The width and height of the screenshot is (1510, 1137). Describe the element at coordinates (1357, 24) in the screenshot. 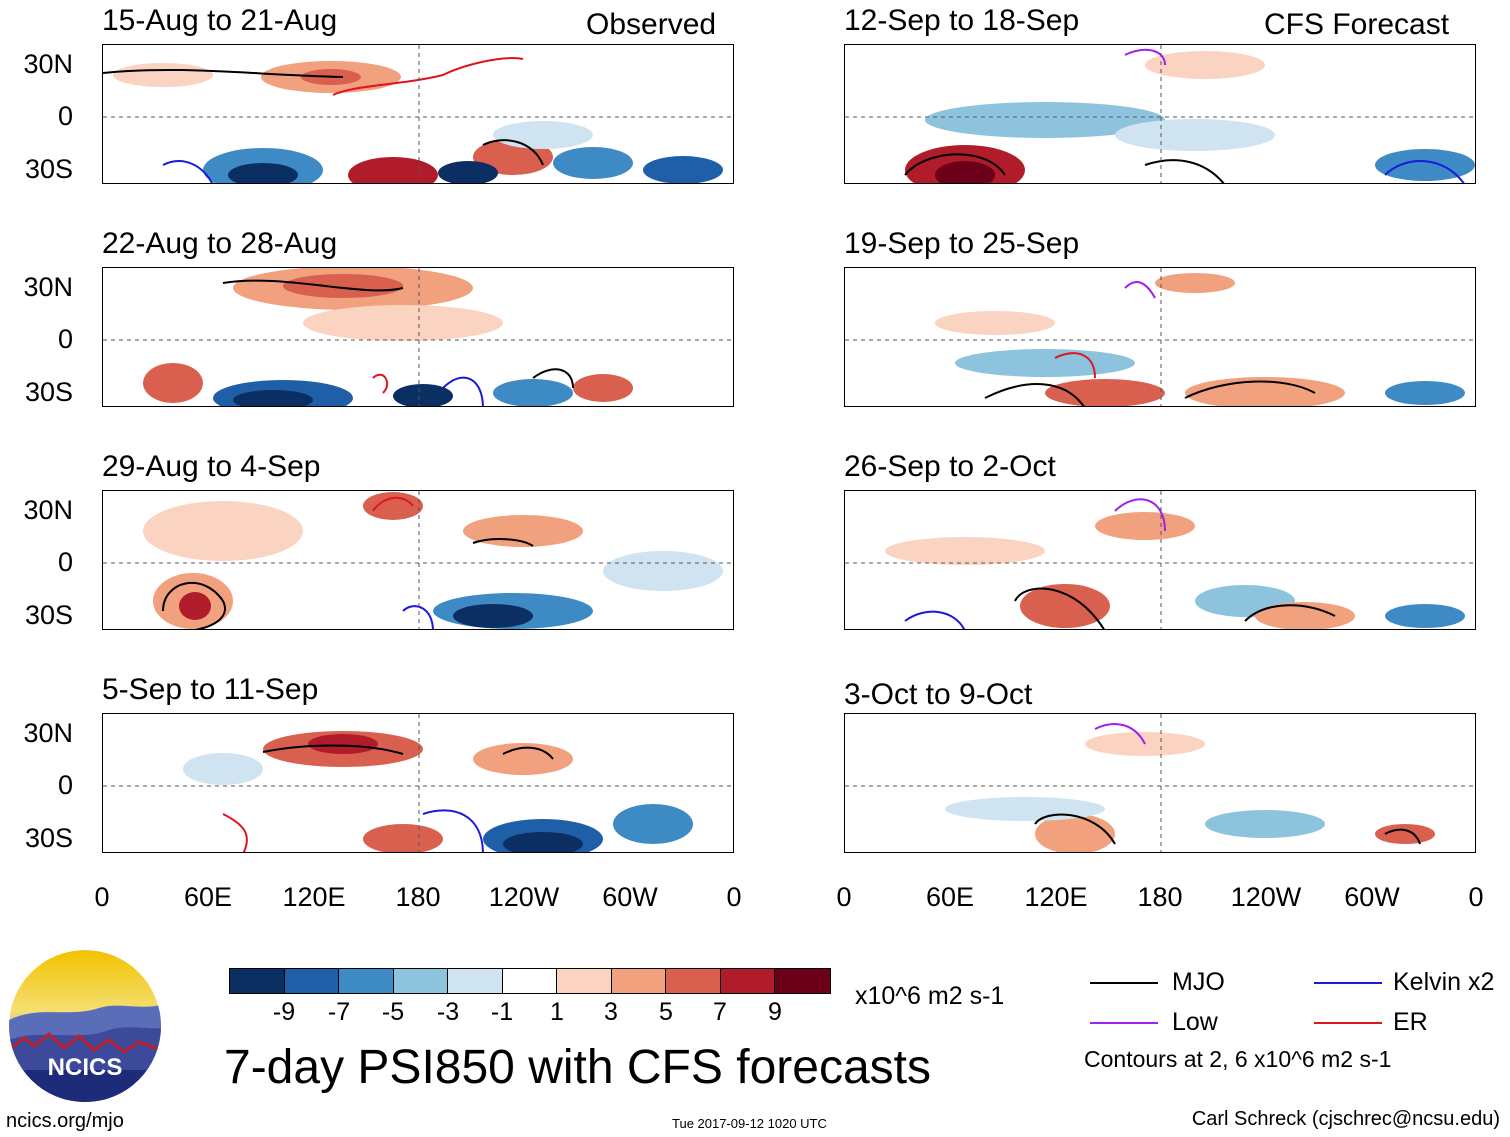

I see `forecast-label: CFS Forecast` at that location.